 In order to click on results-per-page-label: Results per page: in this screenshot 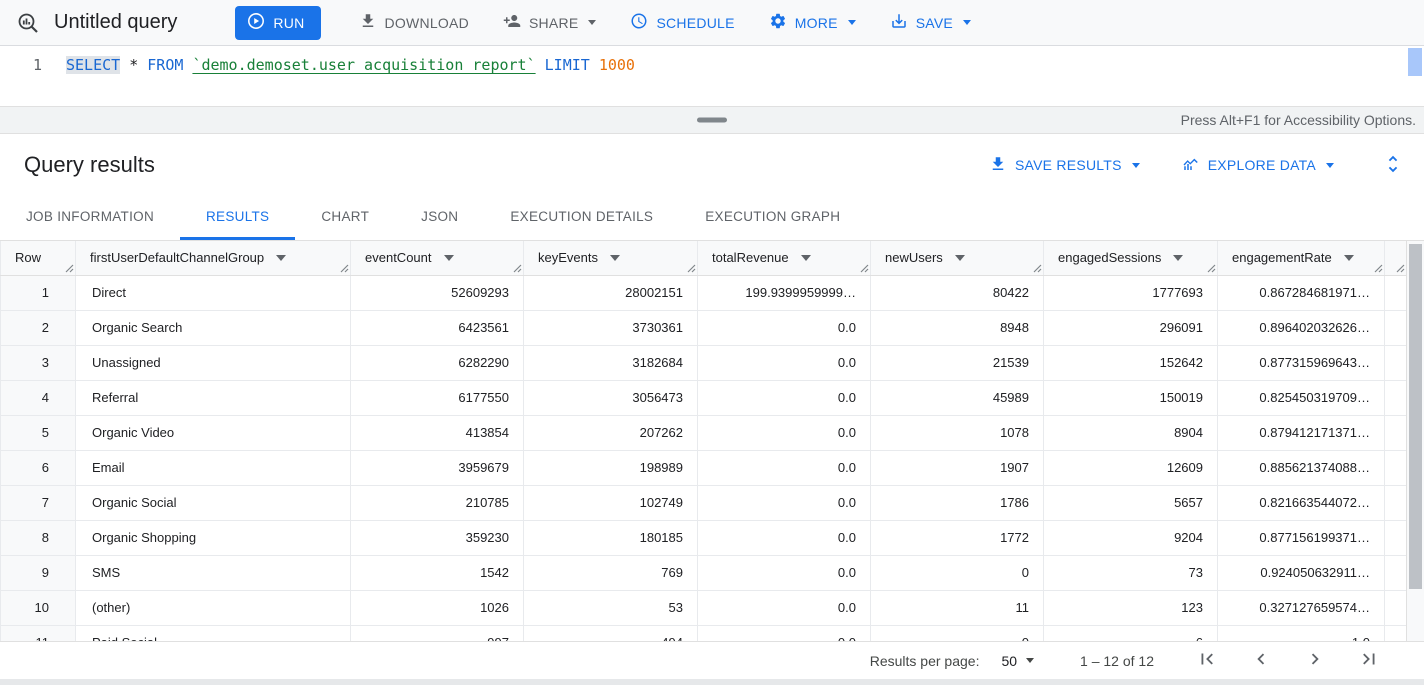, I will do `click(924, 660)`.